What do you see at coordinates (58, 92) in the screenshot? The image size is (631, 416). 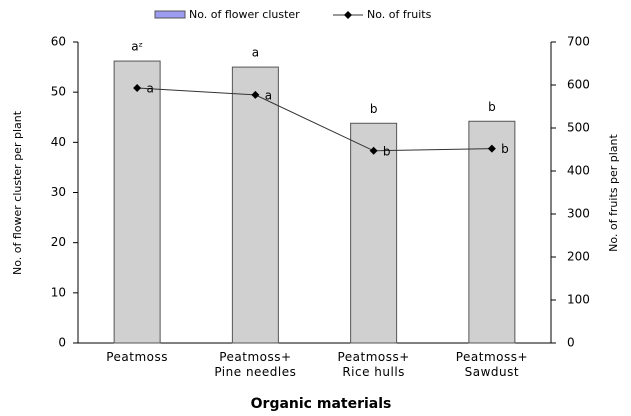 I see `y-tick-label: 50` at bounding box center [58, 92].